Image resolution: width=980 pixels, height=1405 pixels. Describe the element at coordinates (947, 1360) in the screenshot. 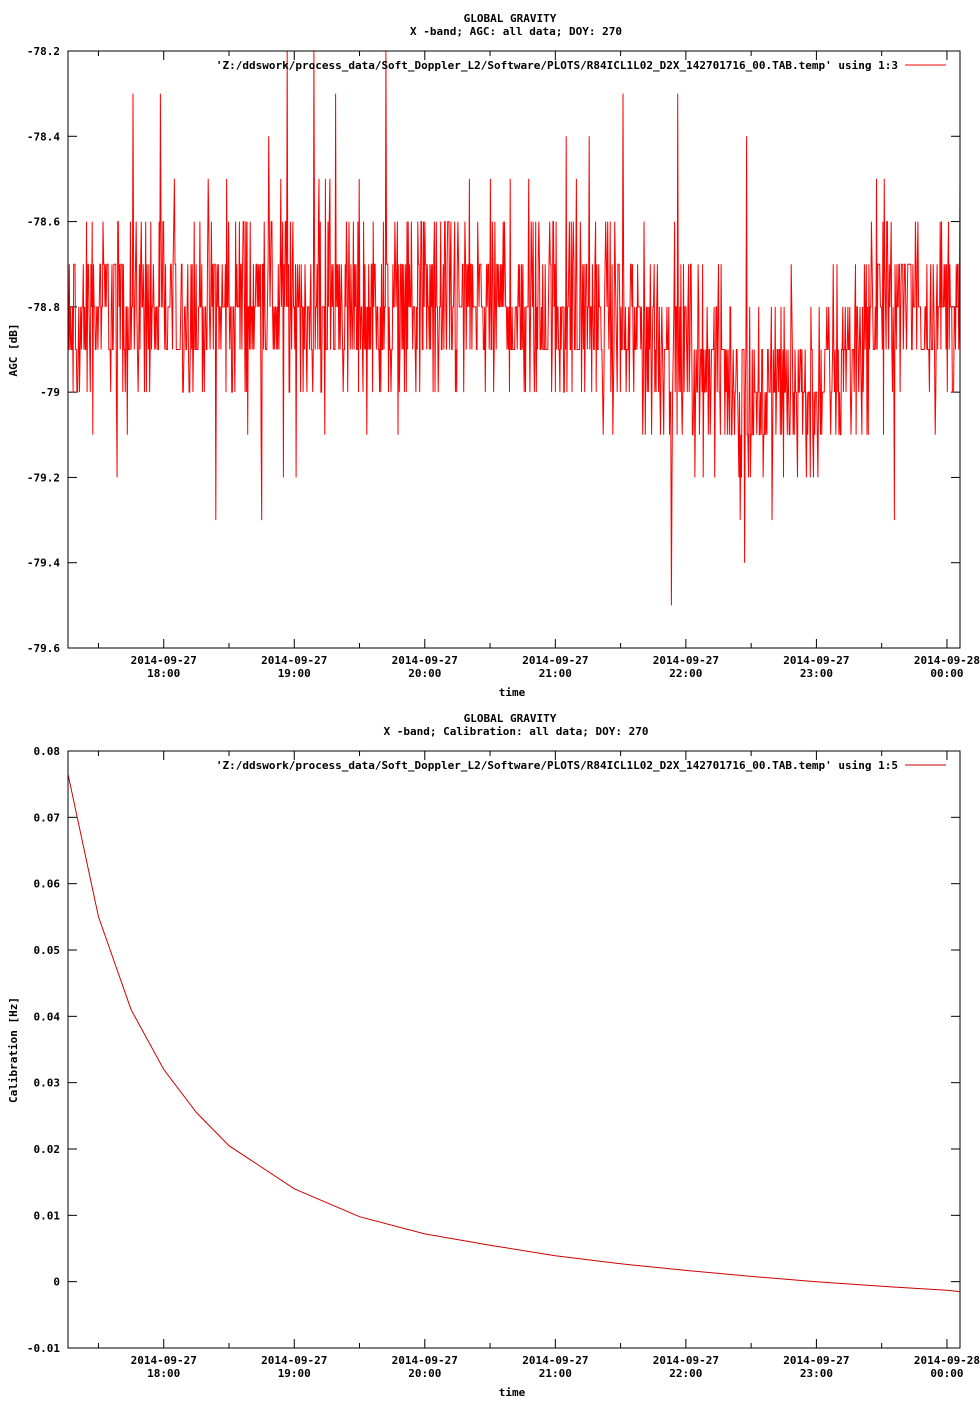

I see `calibration-x-tick-label-date: 2014-09-28` at that location.